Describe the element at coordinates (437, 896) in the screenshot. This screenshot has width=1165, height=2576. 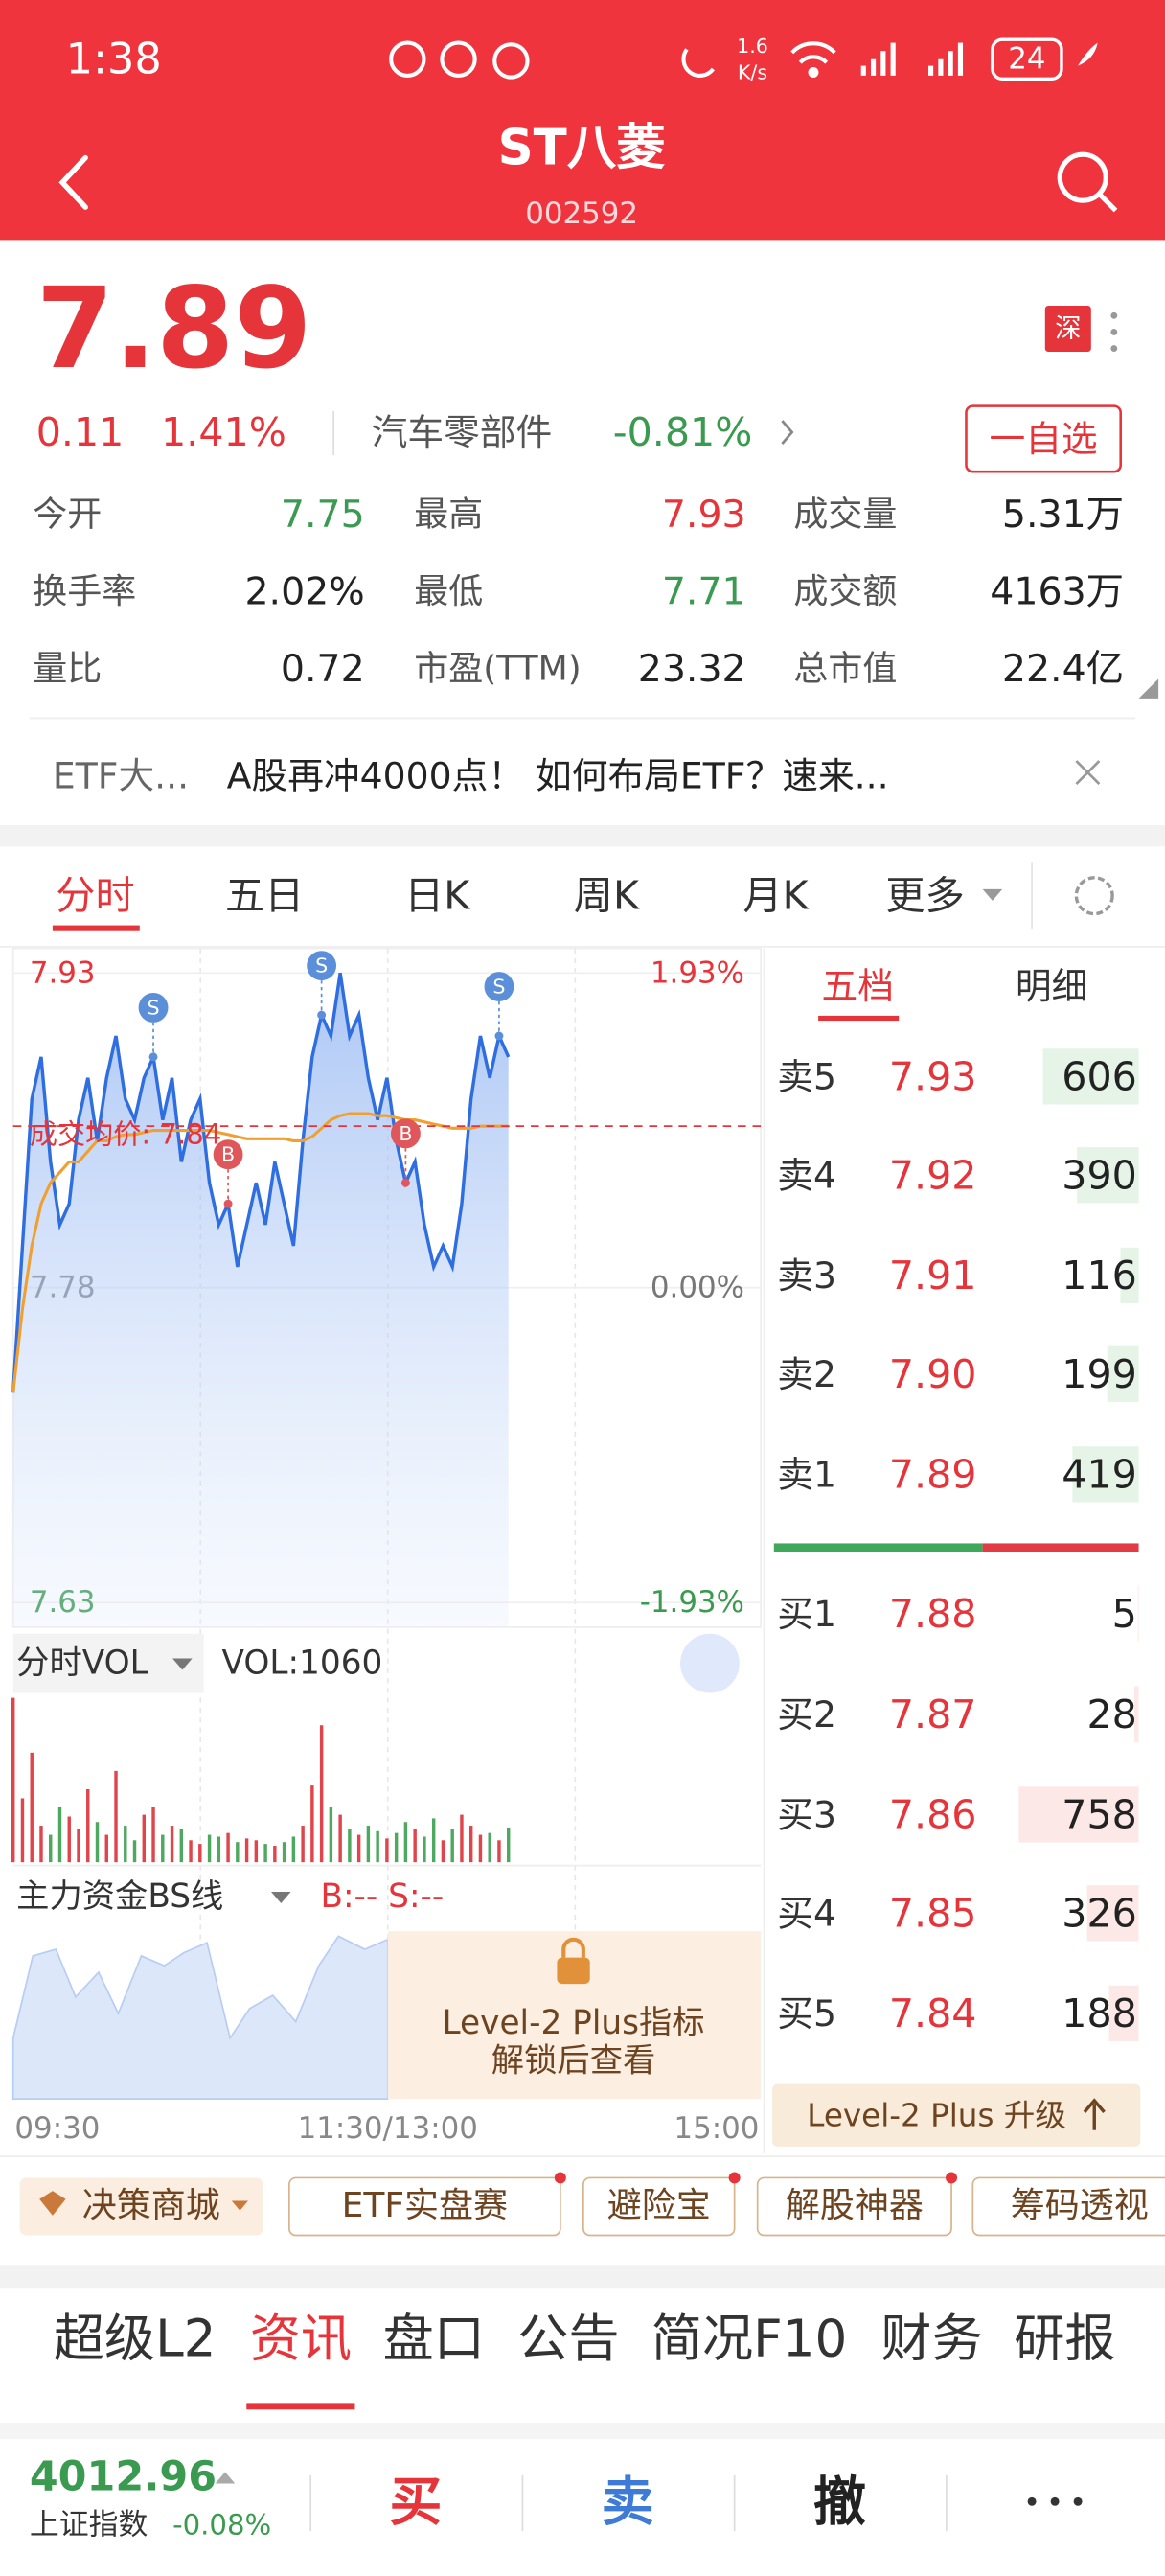
I see `chart-tab: 日K` at that location.